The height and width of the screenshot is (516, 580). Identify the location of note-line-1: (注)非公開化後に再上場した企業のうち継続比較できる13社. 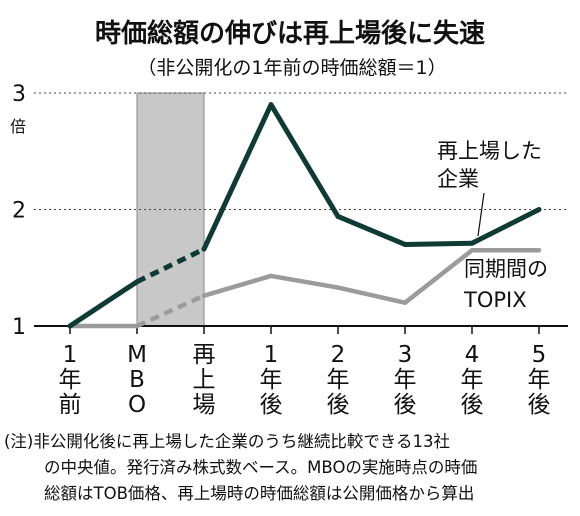
(227, 441).